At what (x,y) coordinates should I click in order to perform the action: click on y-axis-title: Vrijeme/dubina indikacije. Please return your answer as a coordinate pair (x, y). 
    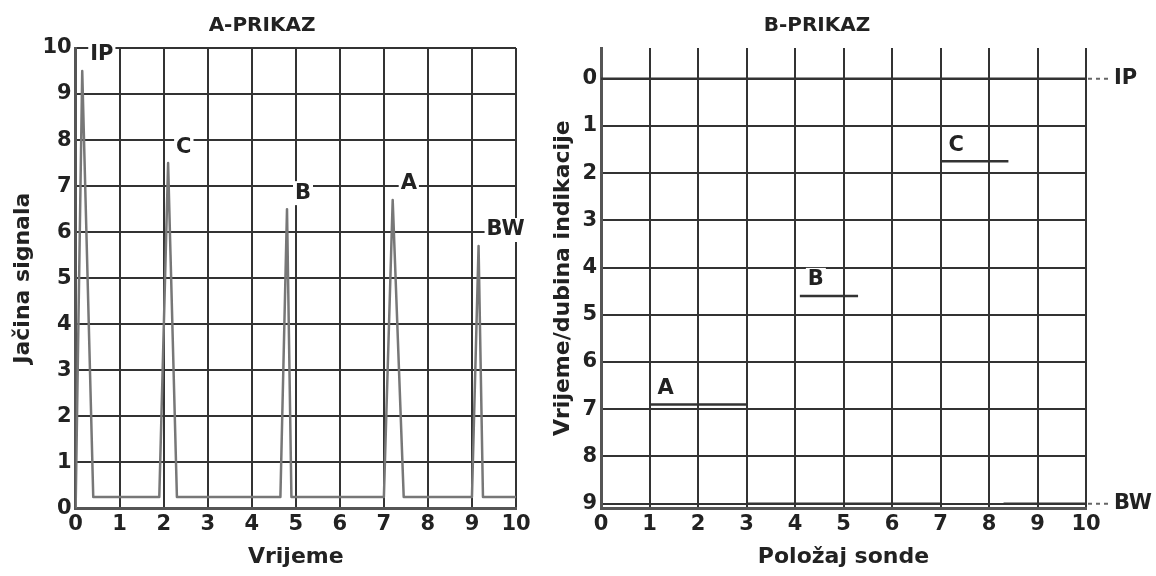
    Looking at the image, I should click on (561, 278).